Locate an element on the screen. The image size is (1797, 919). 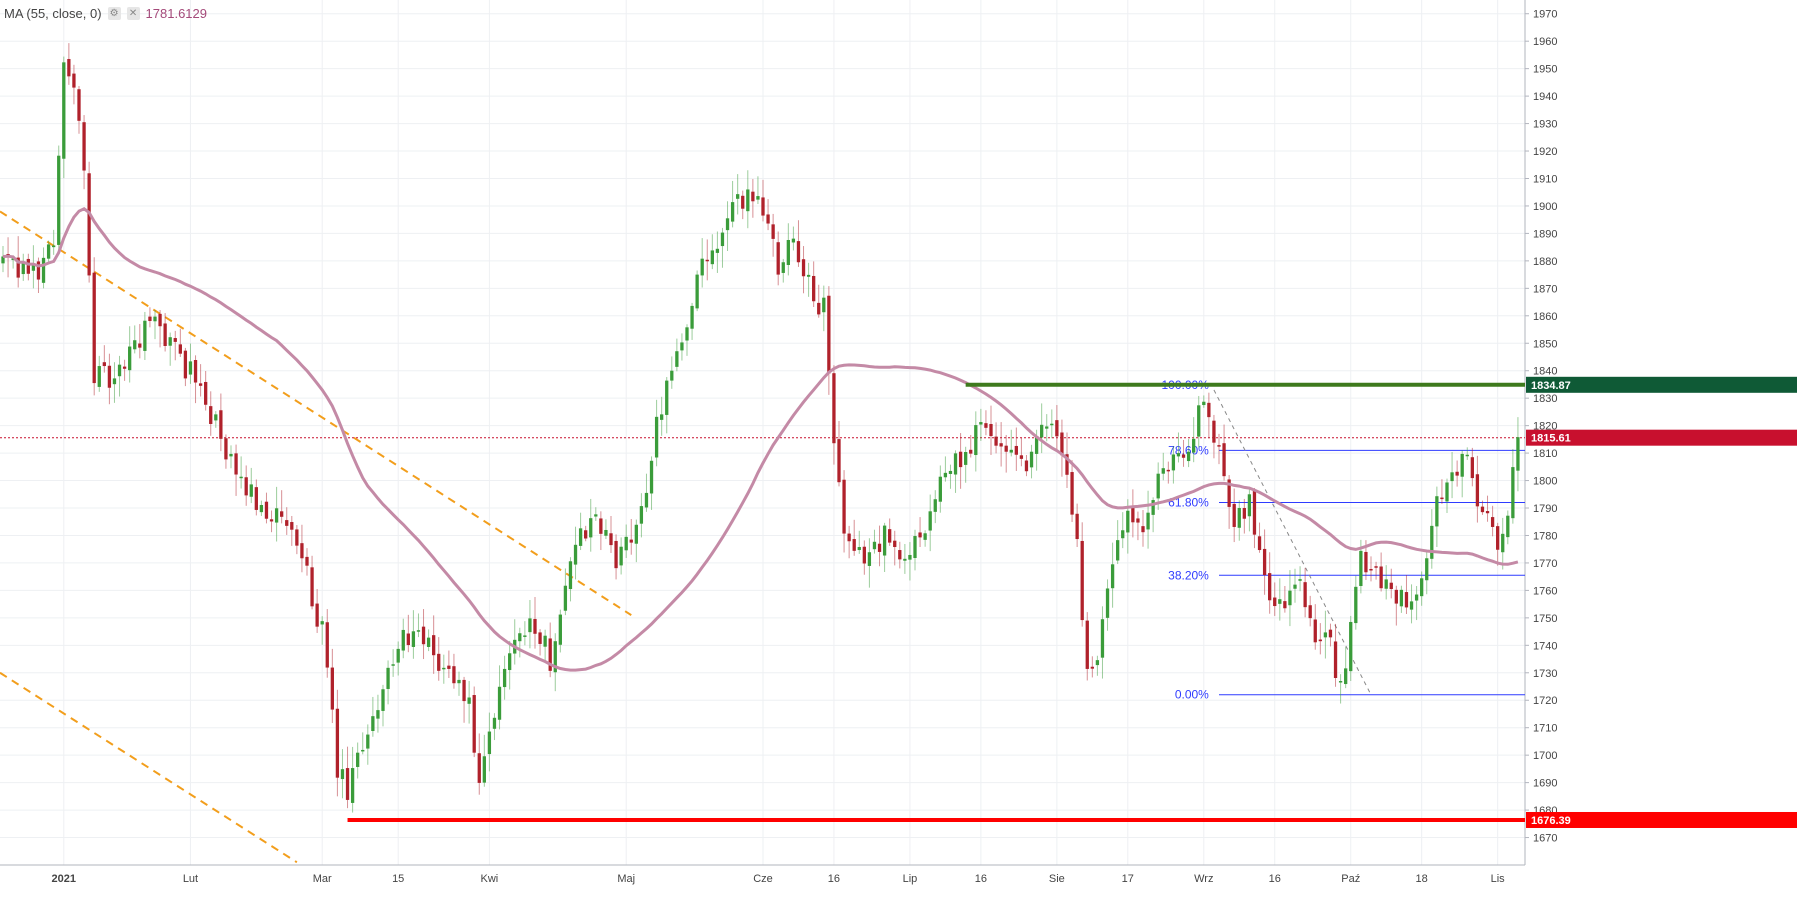
price-tick-label: 1800 is located at coordinates (1545, 482).